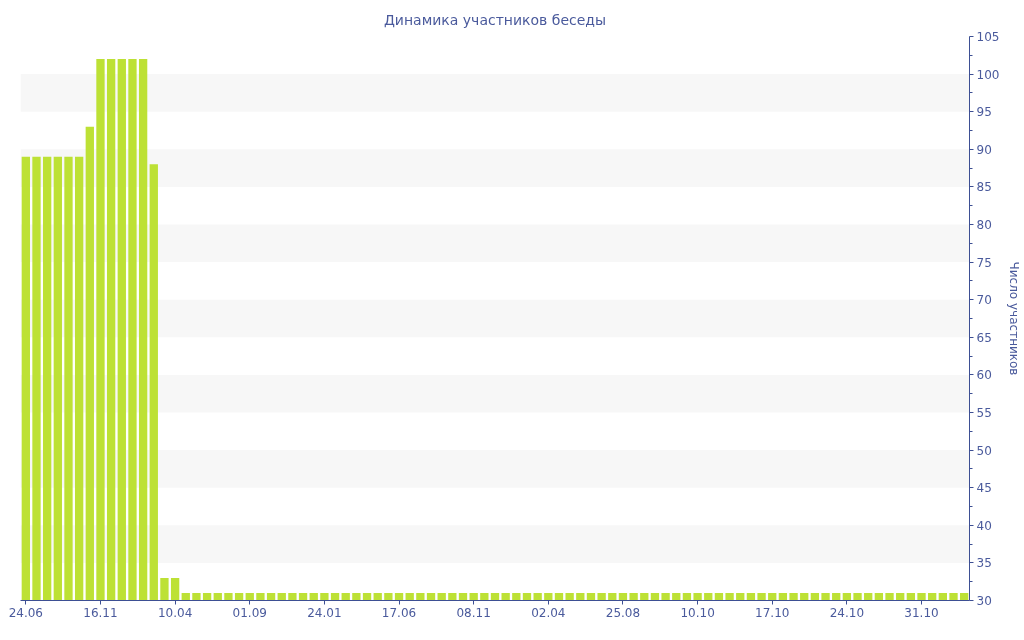 The height and width of the screenshot is (640, 1024). Describe the element at coordinates (697, 612) in the screenshot. I see `x-tick-label: 10.10` at that location.